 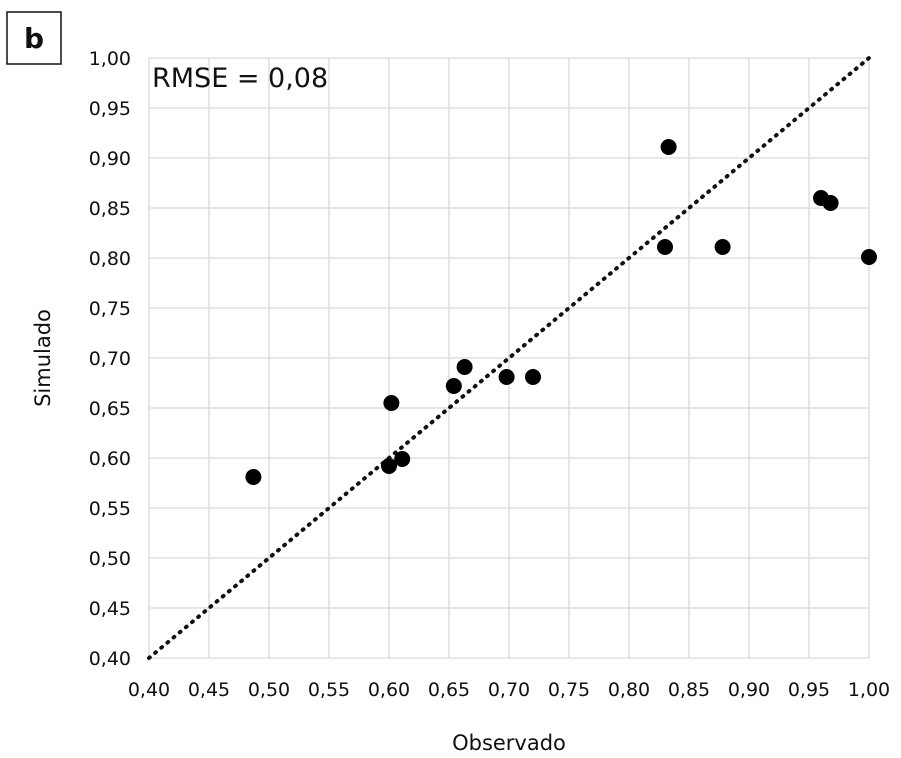 What do you see at coordinates (689, 690) in the screenshot?
I see `x-tick-label: 0,85` at bounding box center [689, 690].